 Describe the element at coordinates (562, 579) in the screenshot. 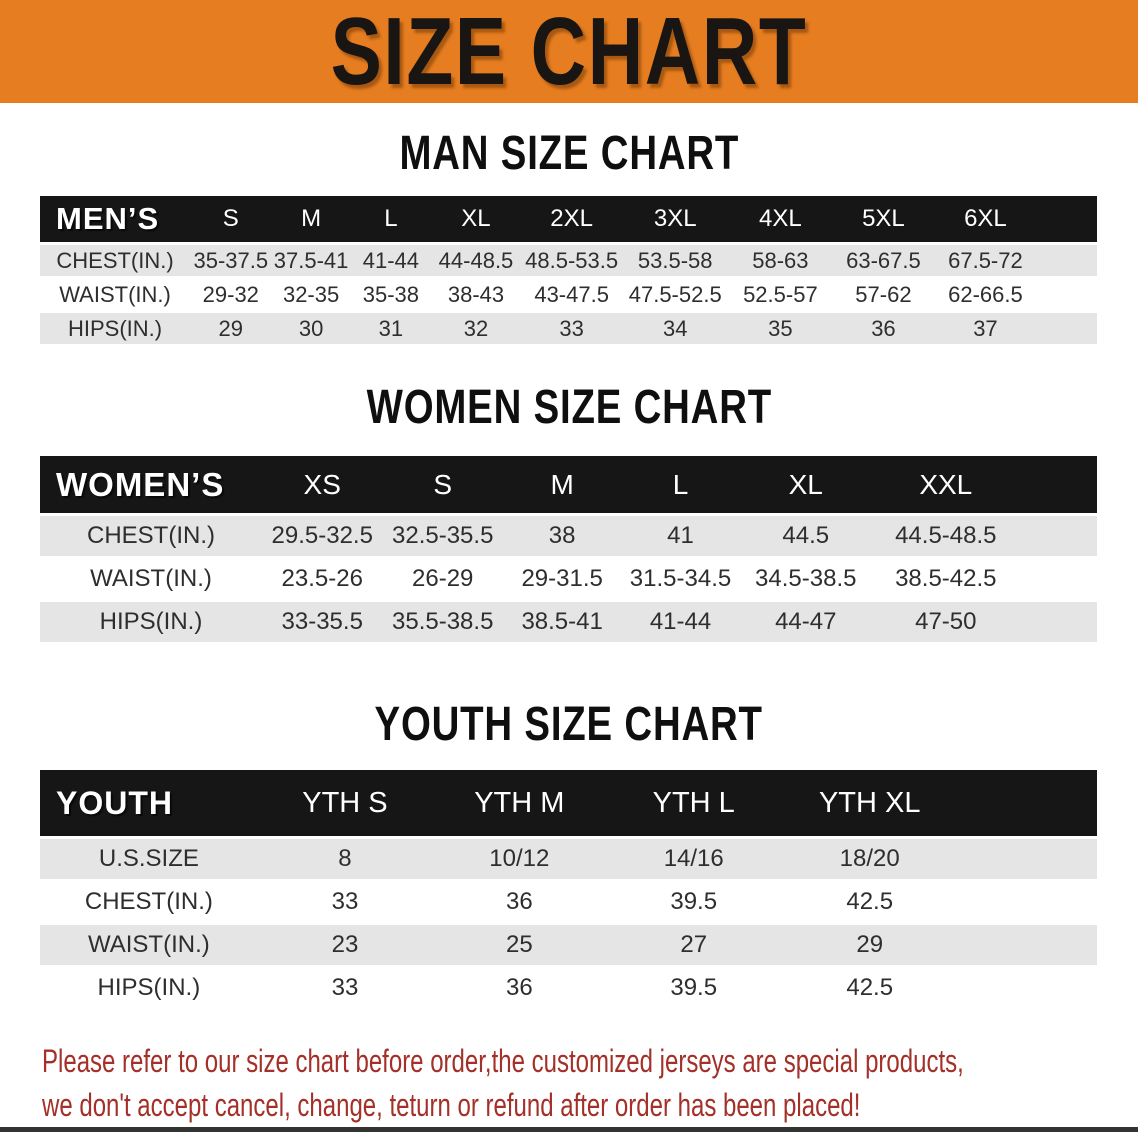

I see `value-cell: 29-31.5` at that location.